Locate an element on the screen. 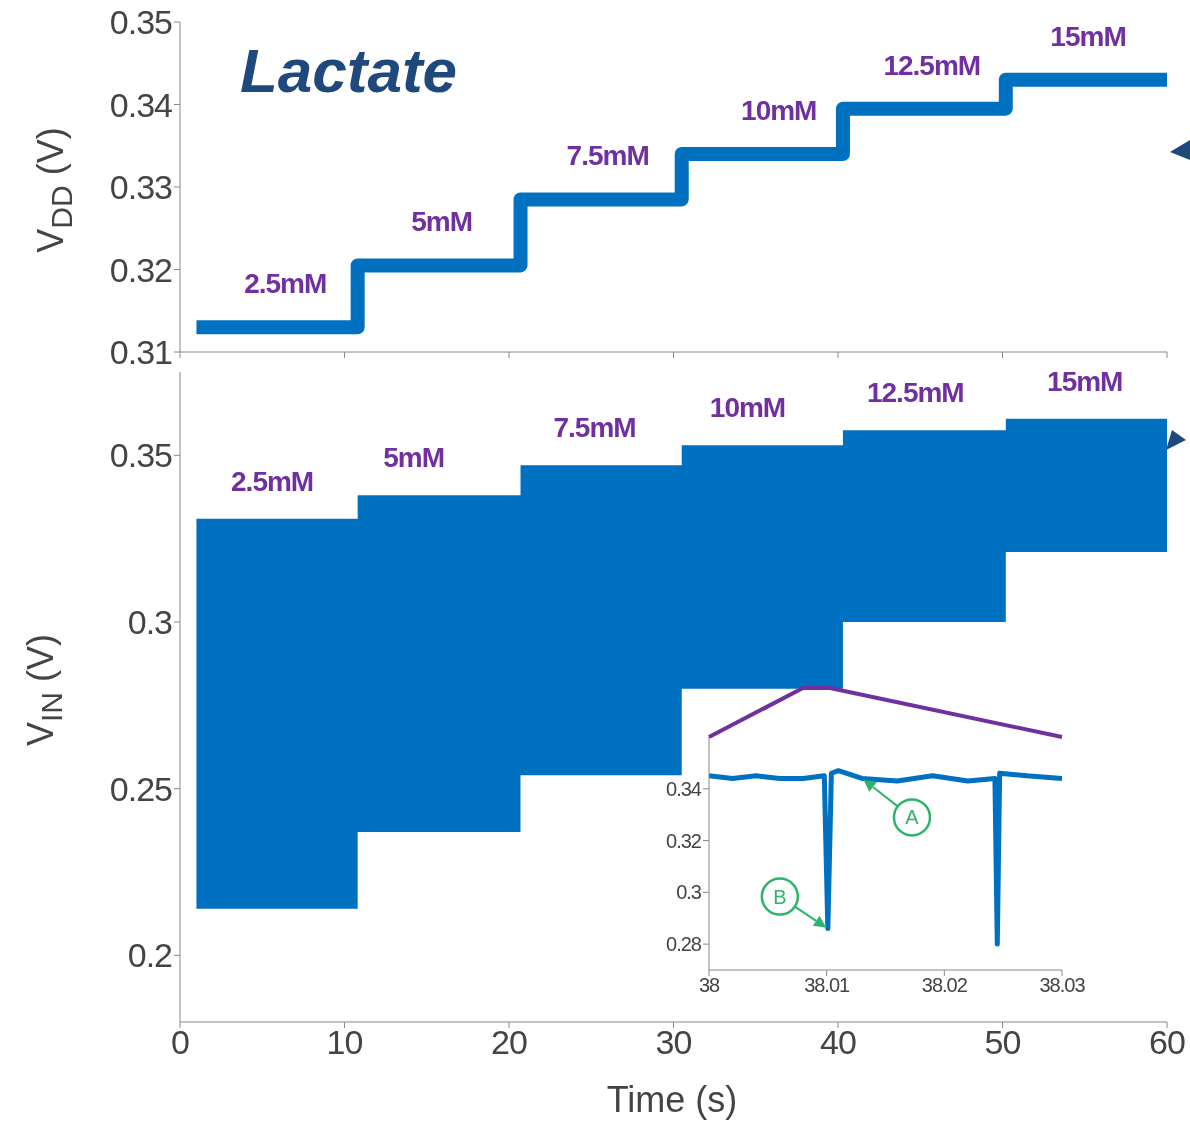 Image resolution: width=1190 pixels, height=1125 pixels. x-tick-label: 60 is located at coordinates (1167, 1042).